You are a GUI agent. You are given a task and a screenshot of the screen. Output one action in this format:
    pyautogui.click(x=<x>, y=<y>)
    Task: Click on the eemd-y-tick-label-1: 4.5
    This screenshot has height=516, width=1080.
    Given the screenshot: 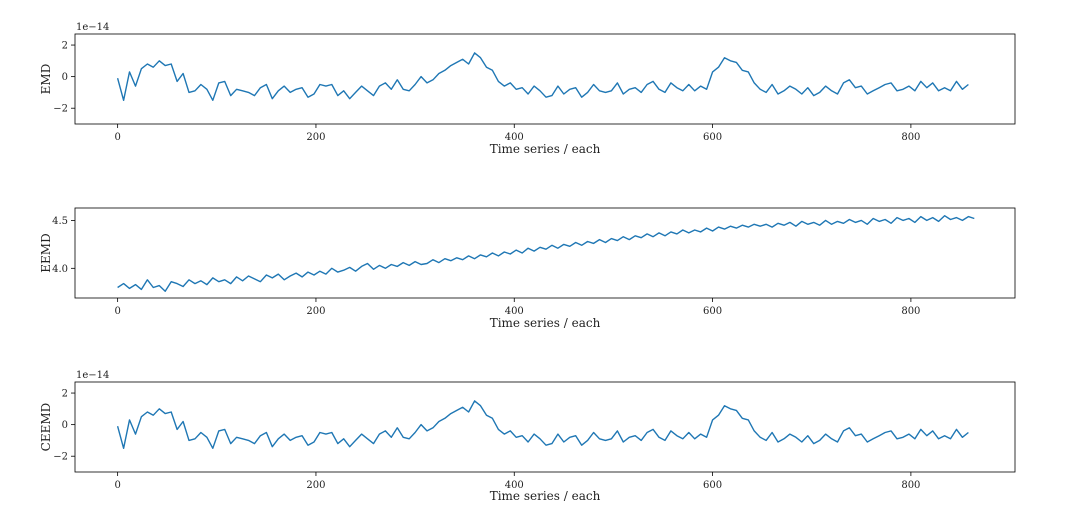 What is the action you would take?
    pyautogui.click(x=60, y=221)
    